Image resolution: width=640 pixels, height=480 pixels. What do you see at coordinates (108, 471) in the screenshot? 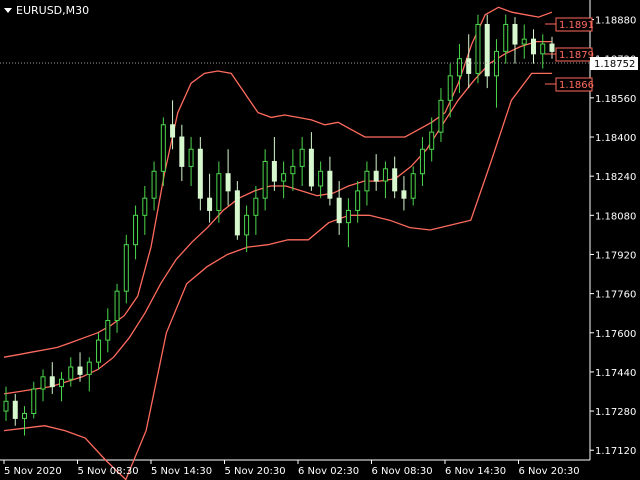
I see `time-tick-label: 5 Nov 08:30` at bounding box center [108, 471].